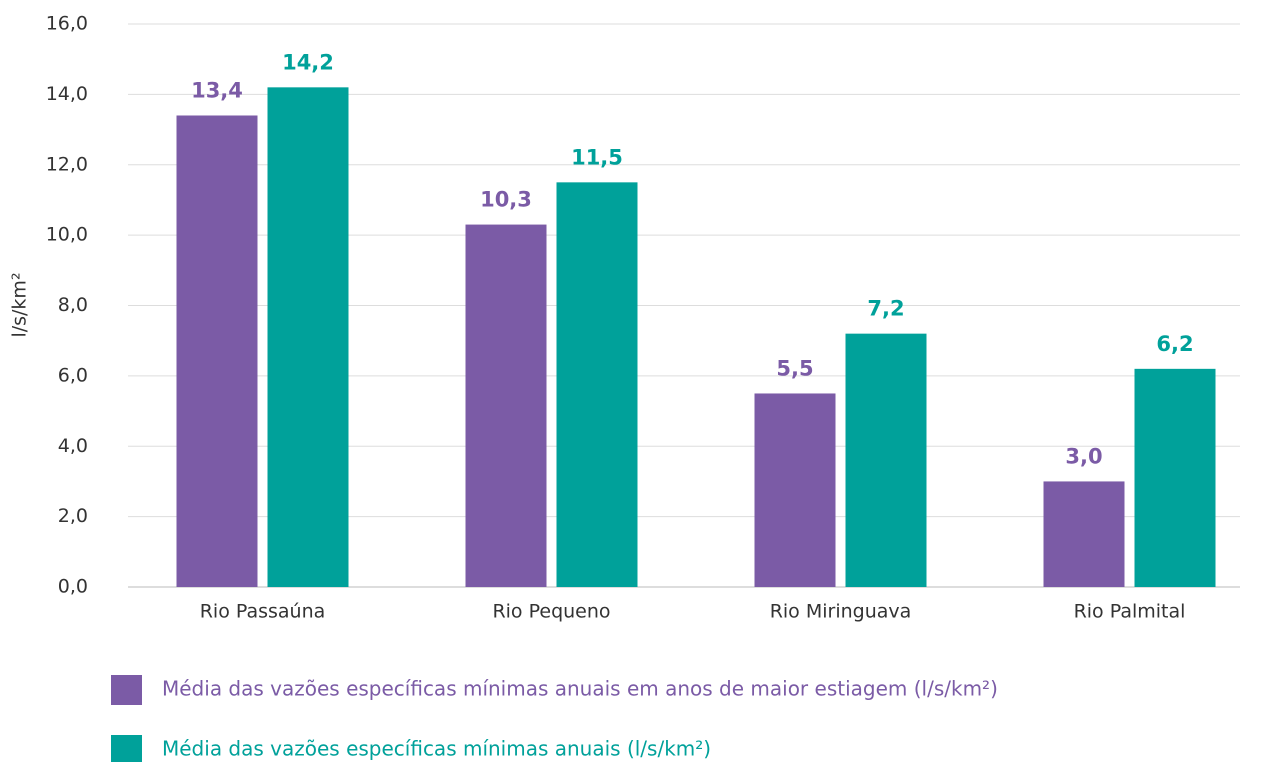 Image resolution: width=1264 pixels, height=762 pixels. I want to click on value-label: 10,3, so click(506, 200).